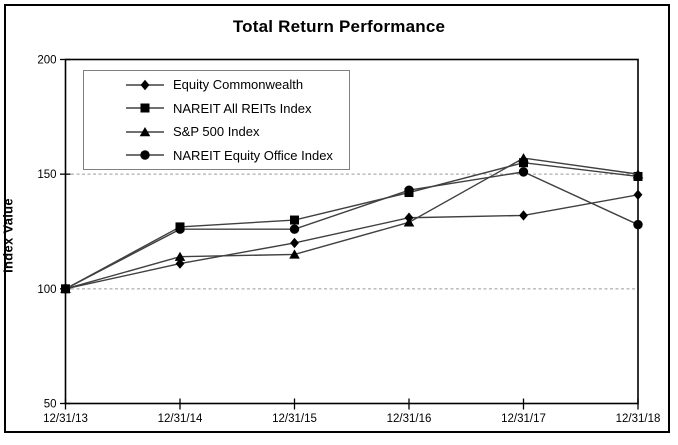  I want to click on y-tick-label: 100, so click(46, 290).